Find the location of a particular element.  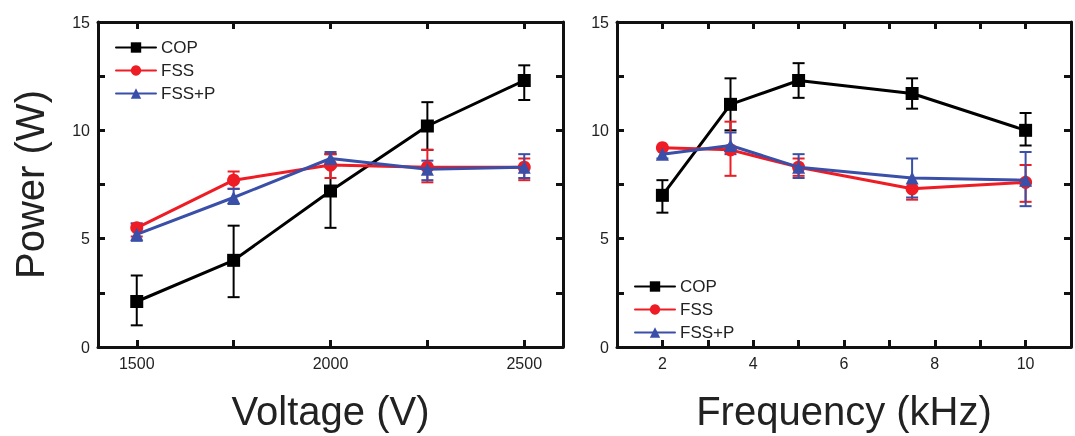

x-tick-label: 10 is located at coordinates (1025, 363).